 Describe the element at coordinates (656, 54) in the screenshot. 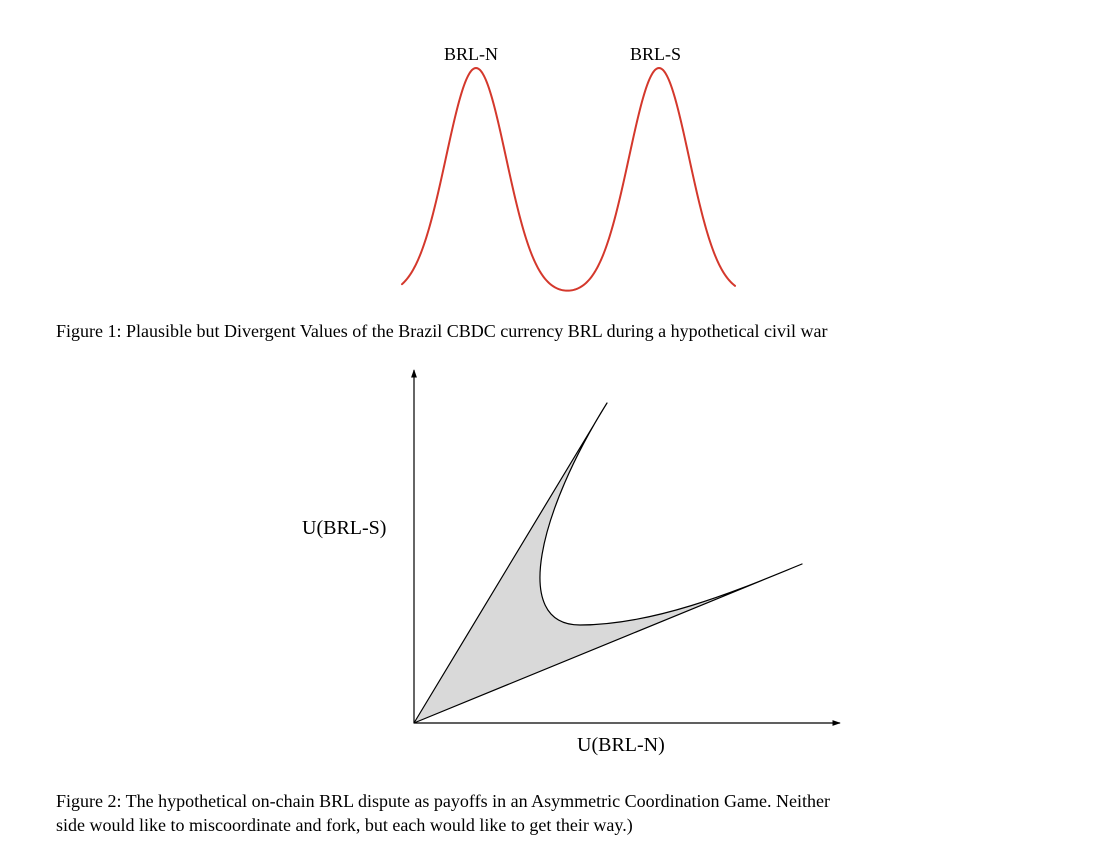

I see `peak-label-brl-s: BRL-S` at that location.